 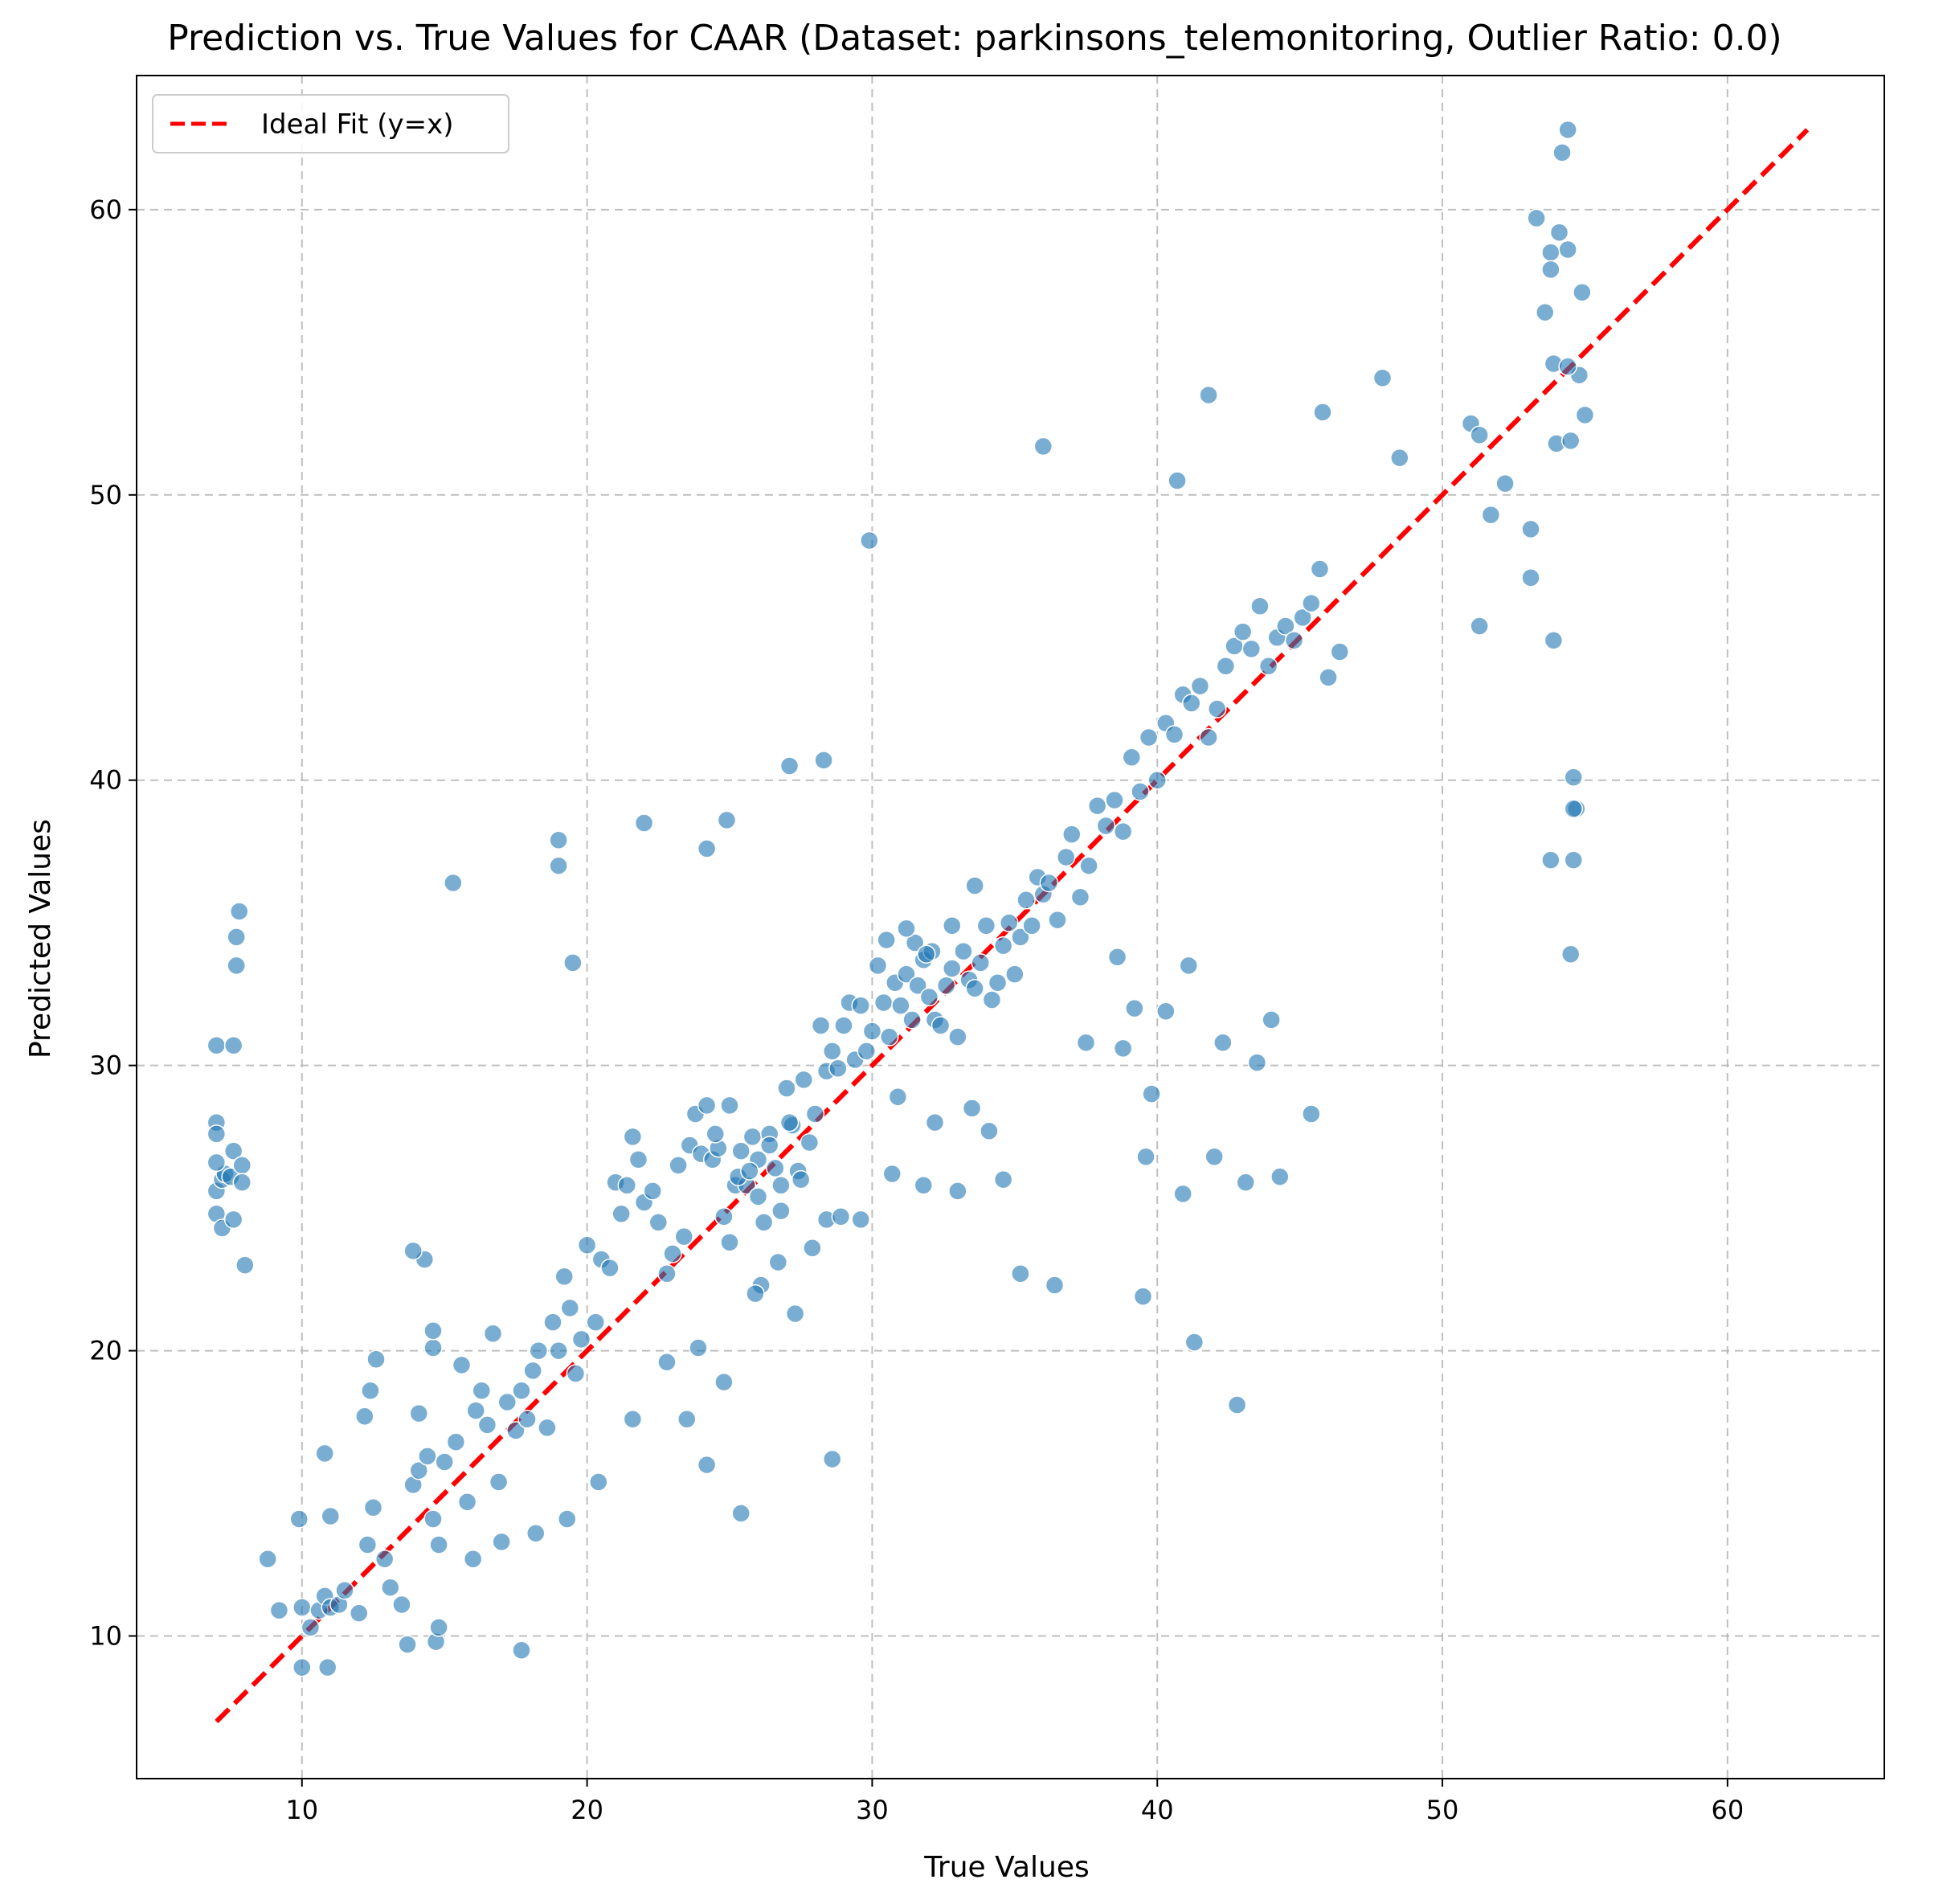 What do you see at coordinates (105, 210) in the screenshot?
I see `y-tick-label: 60` at bounding box center [105, 210].